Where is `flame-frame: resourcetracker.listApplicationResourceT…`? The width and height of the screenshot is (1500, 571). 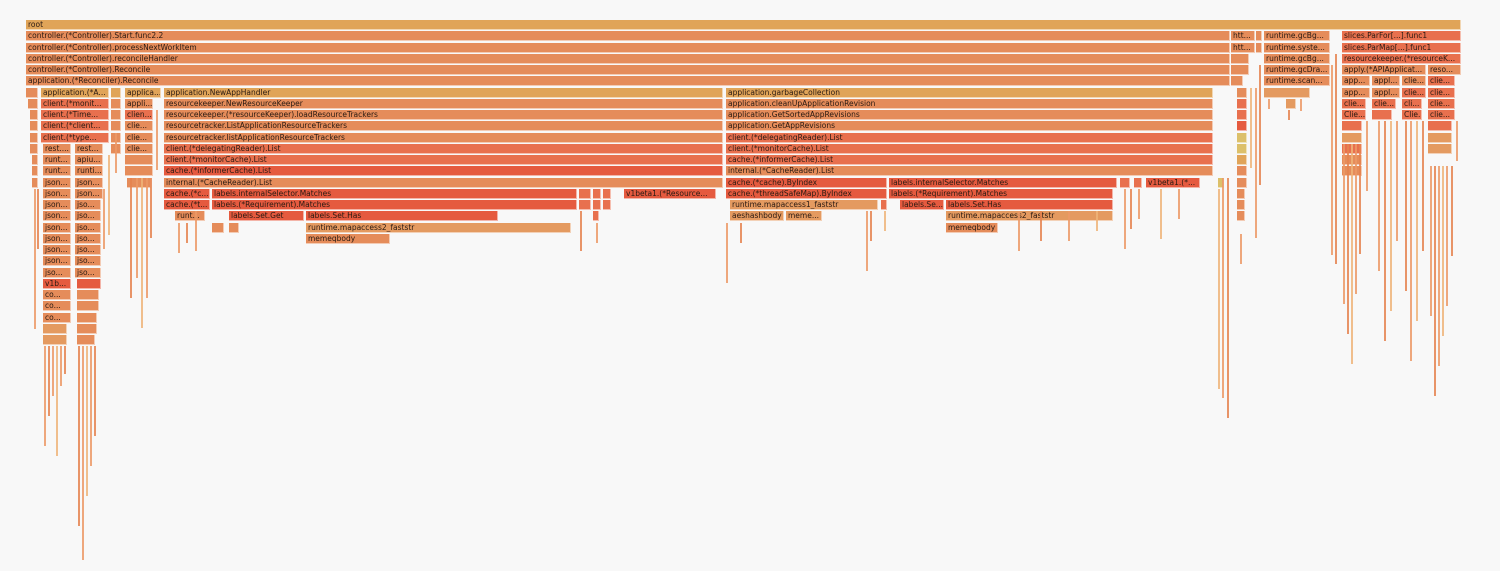
flame-frame: resourcetracker.listApplicationResourceT… is located at coordinates (443, 137).